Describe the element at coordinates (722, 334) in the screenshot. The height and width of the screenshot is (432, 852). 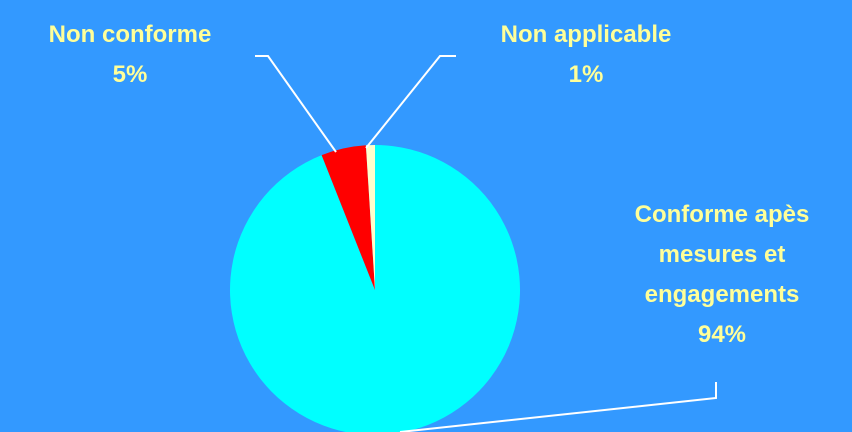
I see `data-label-conforme-percent: 94%` at that location.